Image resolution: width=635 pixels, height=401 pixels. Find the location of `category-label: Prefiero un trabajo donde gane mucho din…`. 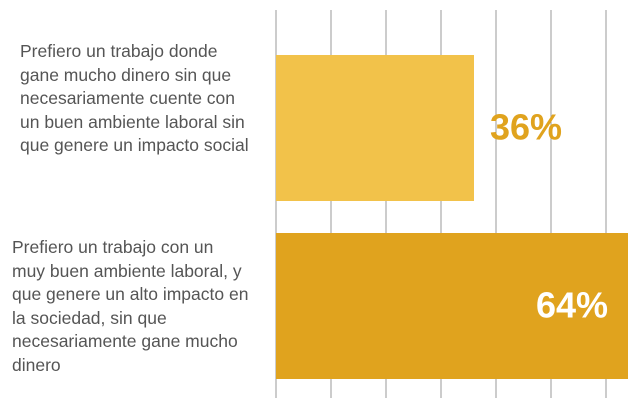

category-label: Prefiero un trabajo donde gane mucho din… is located at coordinates (134, 98).